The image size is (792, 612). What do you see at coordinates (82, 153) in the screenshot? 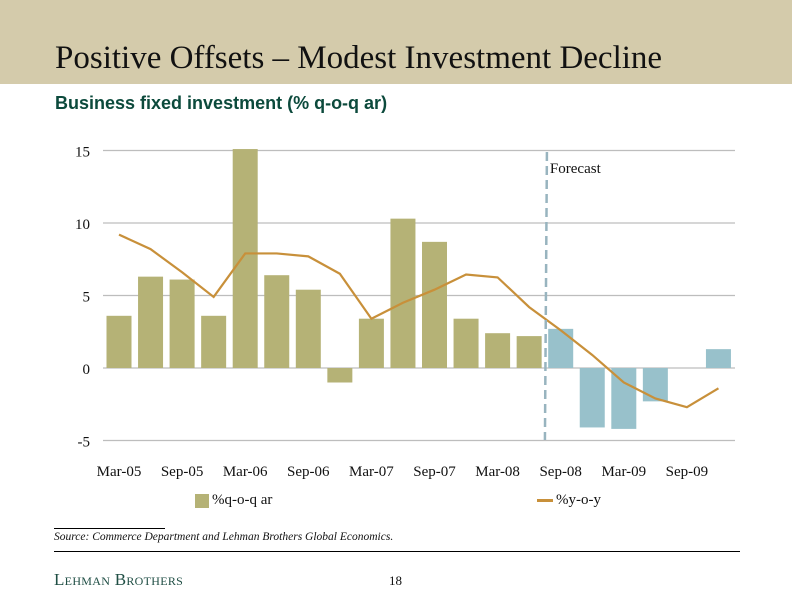
I see `y-tick-label: 15` at bounding box center [82, 153].